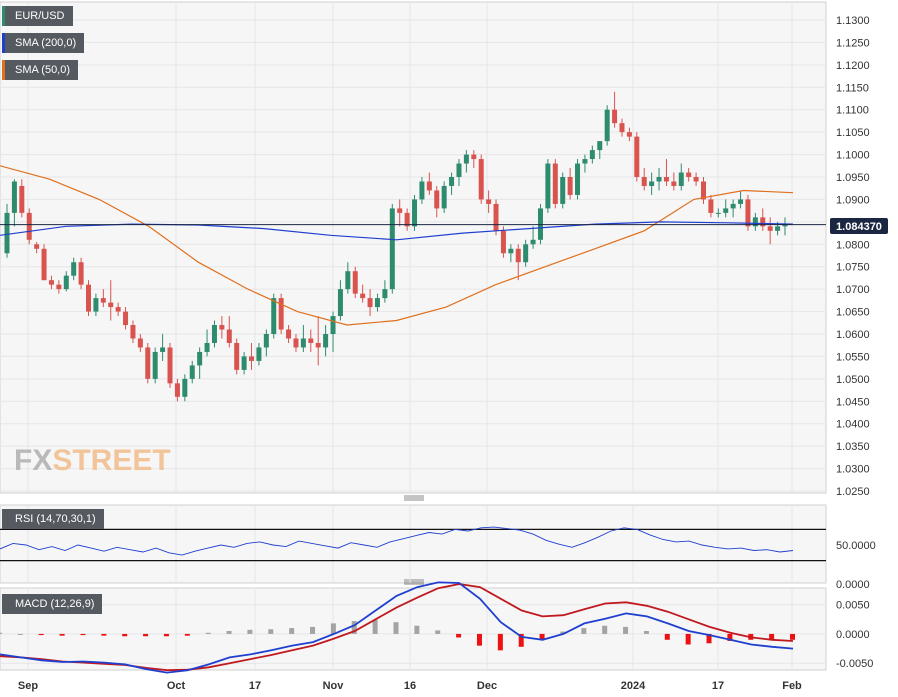 Image resolution: width=898 pixels, height=697 pixels. What do you see at coordinates (852, 88) in the screenshot?
I see `price-tick-label: 1.1150` at bounding box center [852, 88].